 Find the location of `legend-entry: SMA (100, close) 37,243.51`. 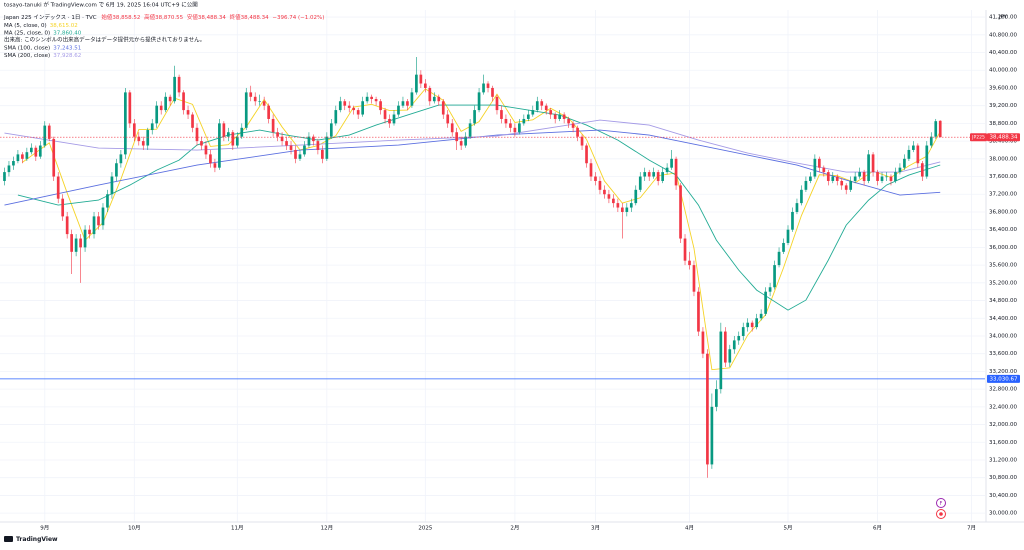

legend-entry: SMA (100, close) 37,243.51 is located at coordinates (42, 48).